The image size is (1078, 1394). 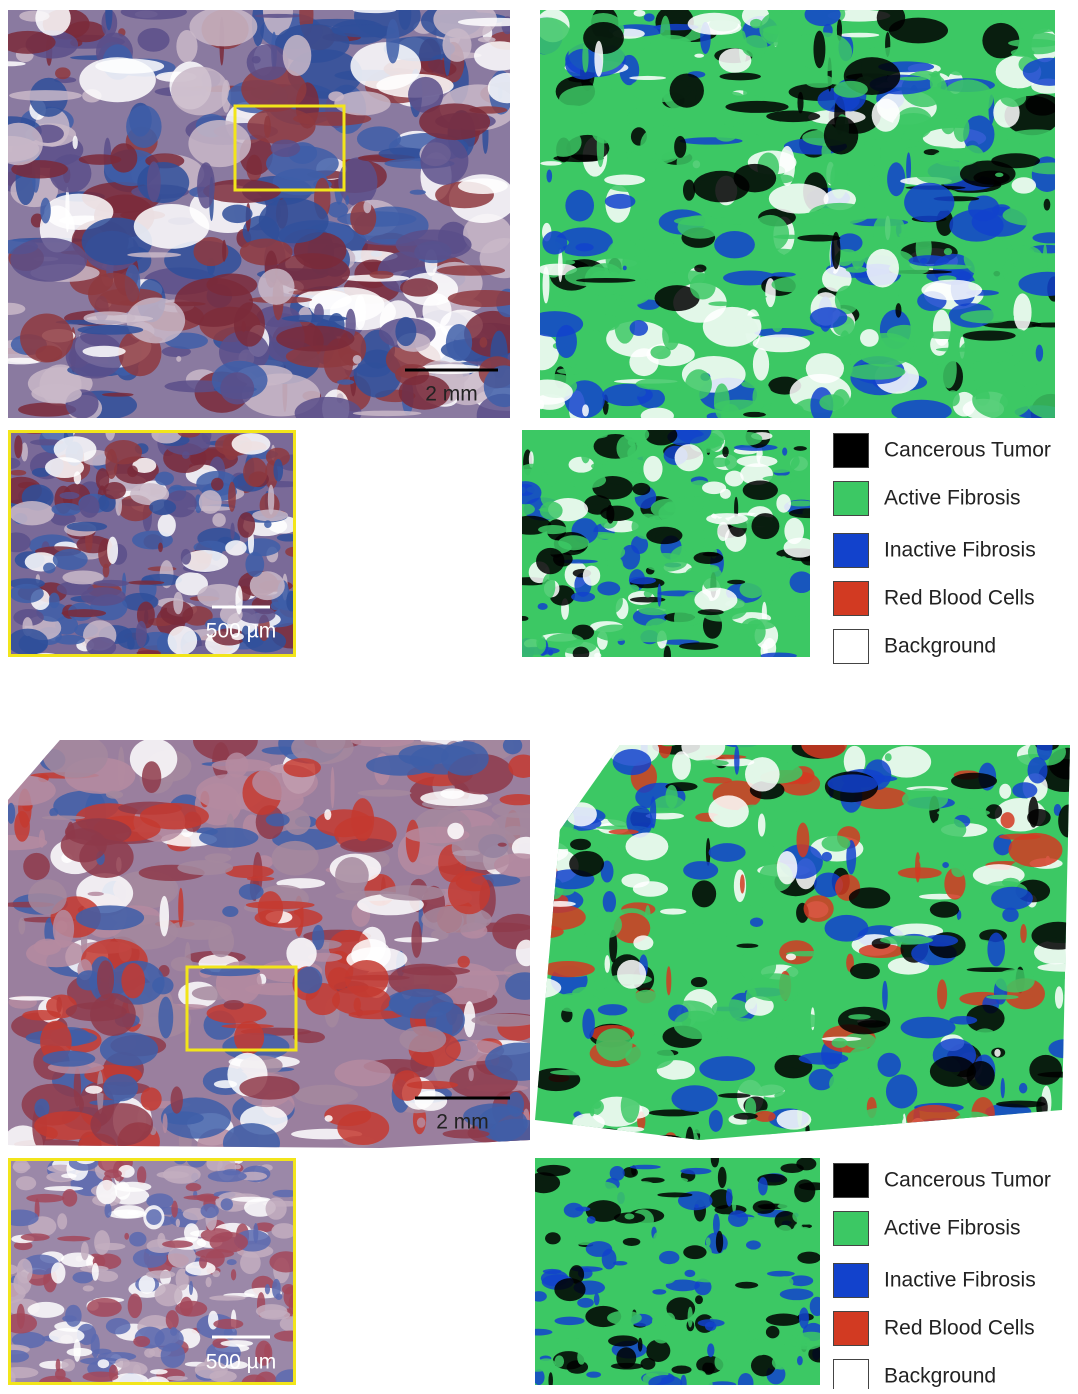 What do you see at coordinates (851, 550) in the screenshot?
I see `legend-swatch` at bounding box center [851, 550].